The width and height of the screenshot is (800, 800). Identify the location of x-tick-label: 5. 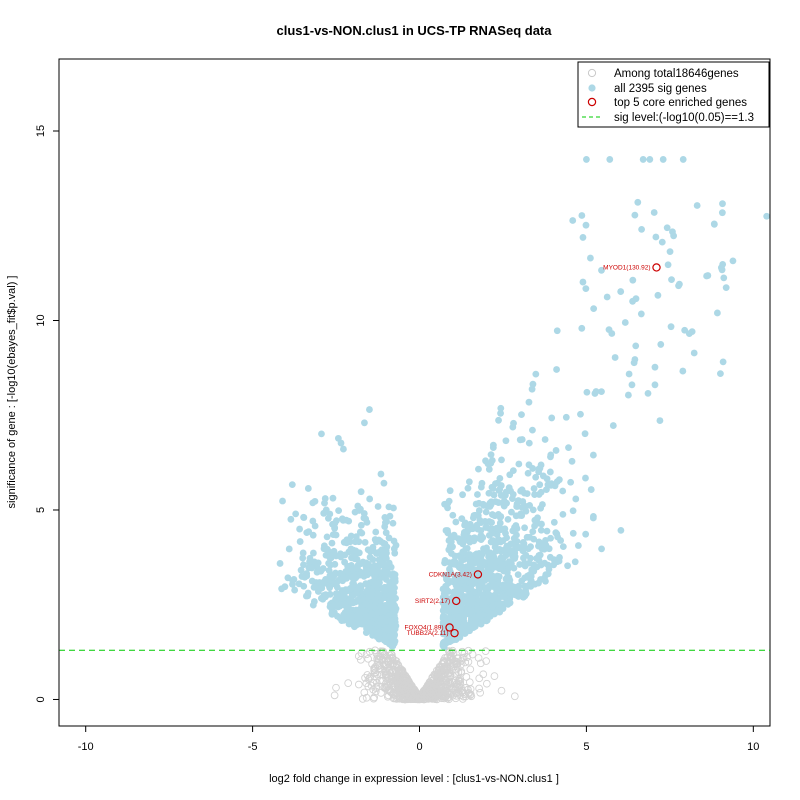
(586, 747).